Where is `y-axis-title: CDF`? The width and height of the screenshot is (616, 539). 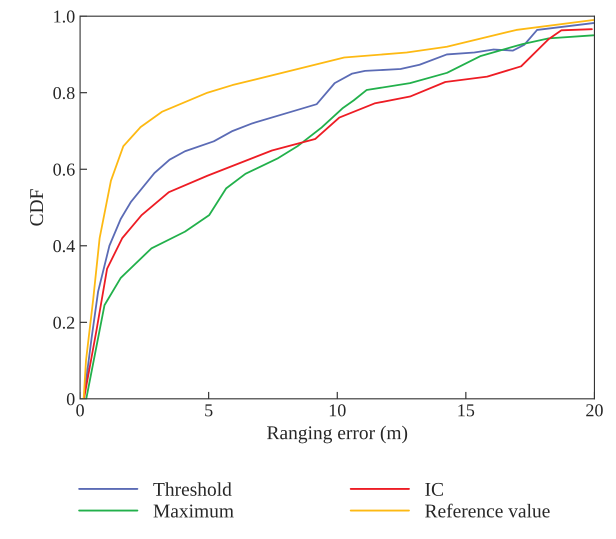
y-axis-title: CDF is located at coordinates (37, 207).